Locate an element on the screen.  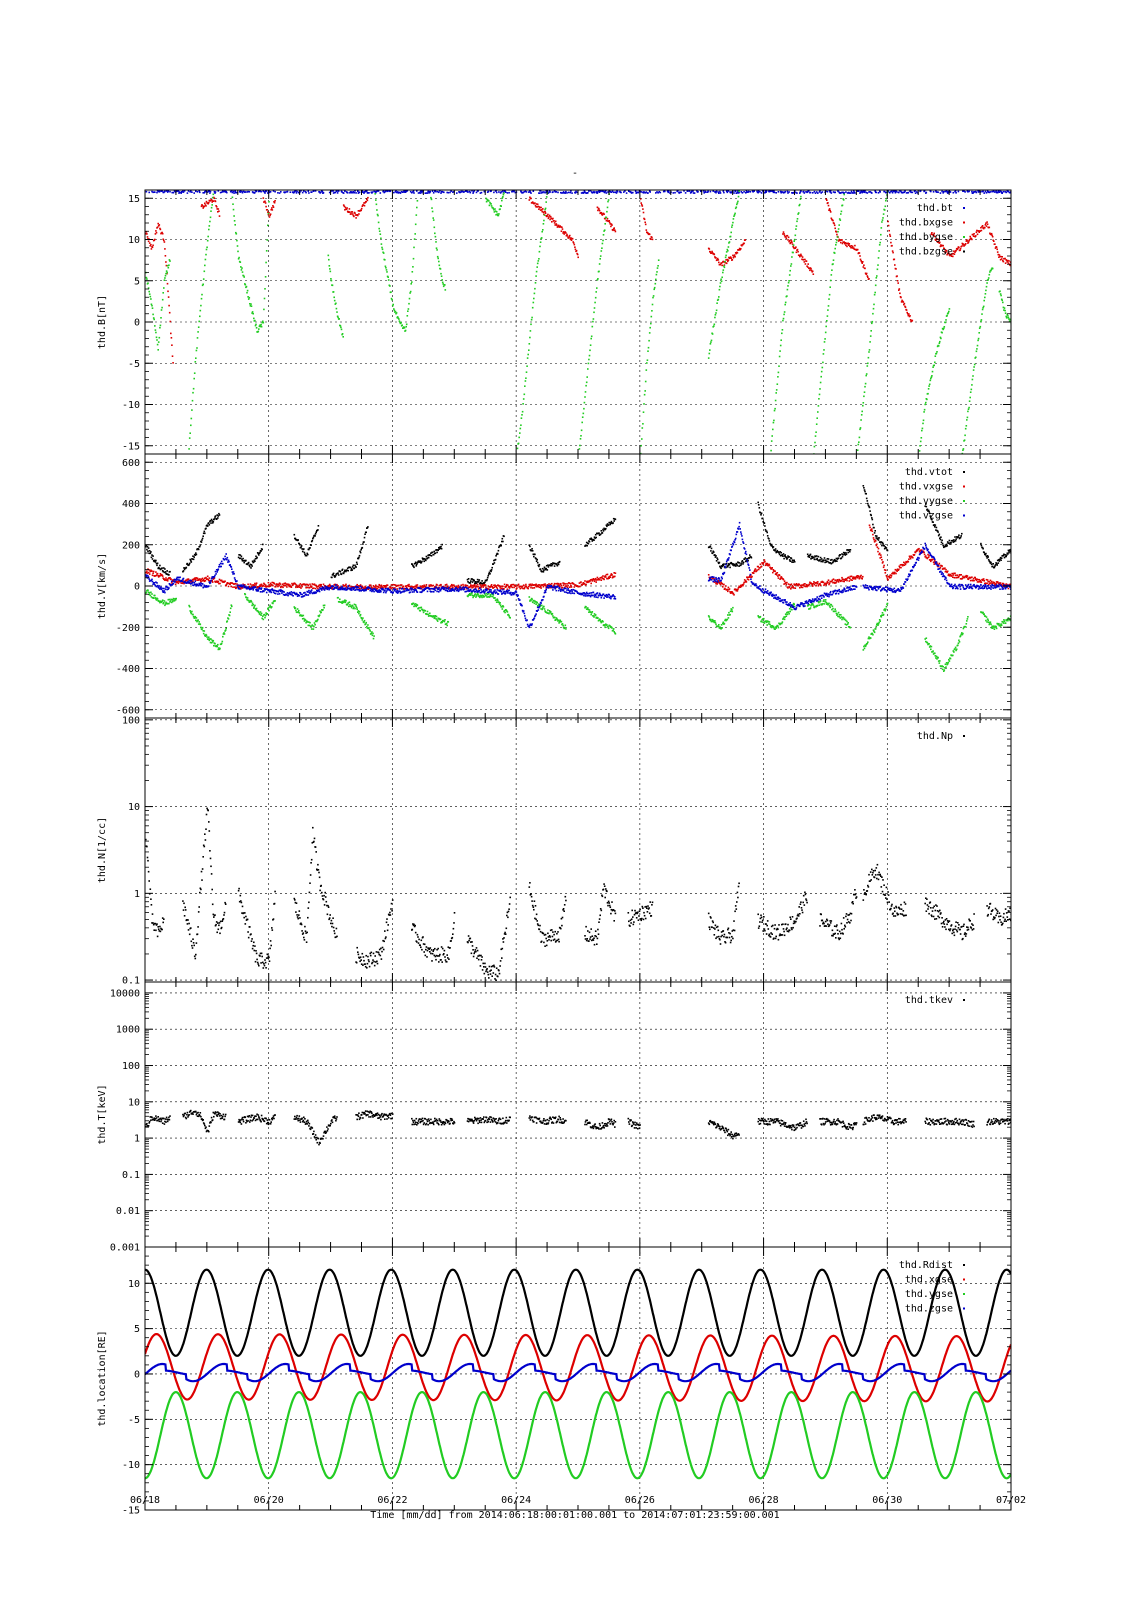
grid-N is located at coordinates (578, 850).